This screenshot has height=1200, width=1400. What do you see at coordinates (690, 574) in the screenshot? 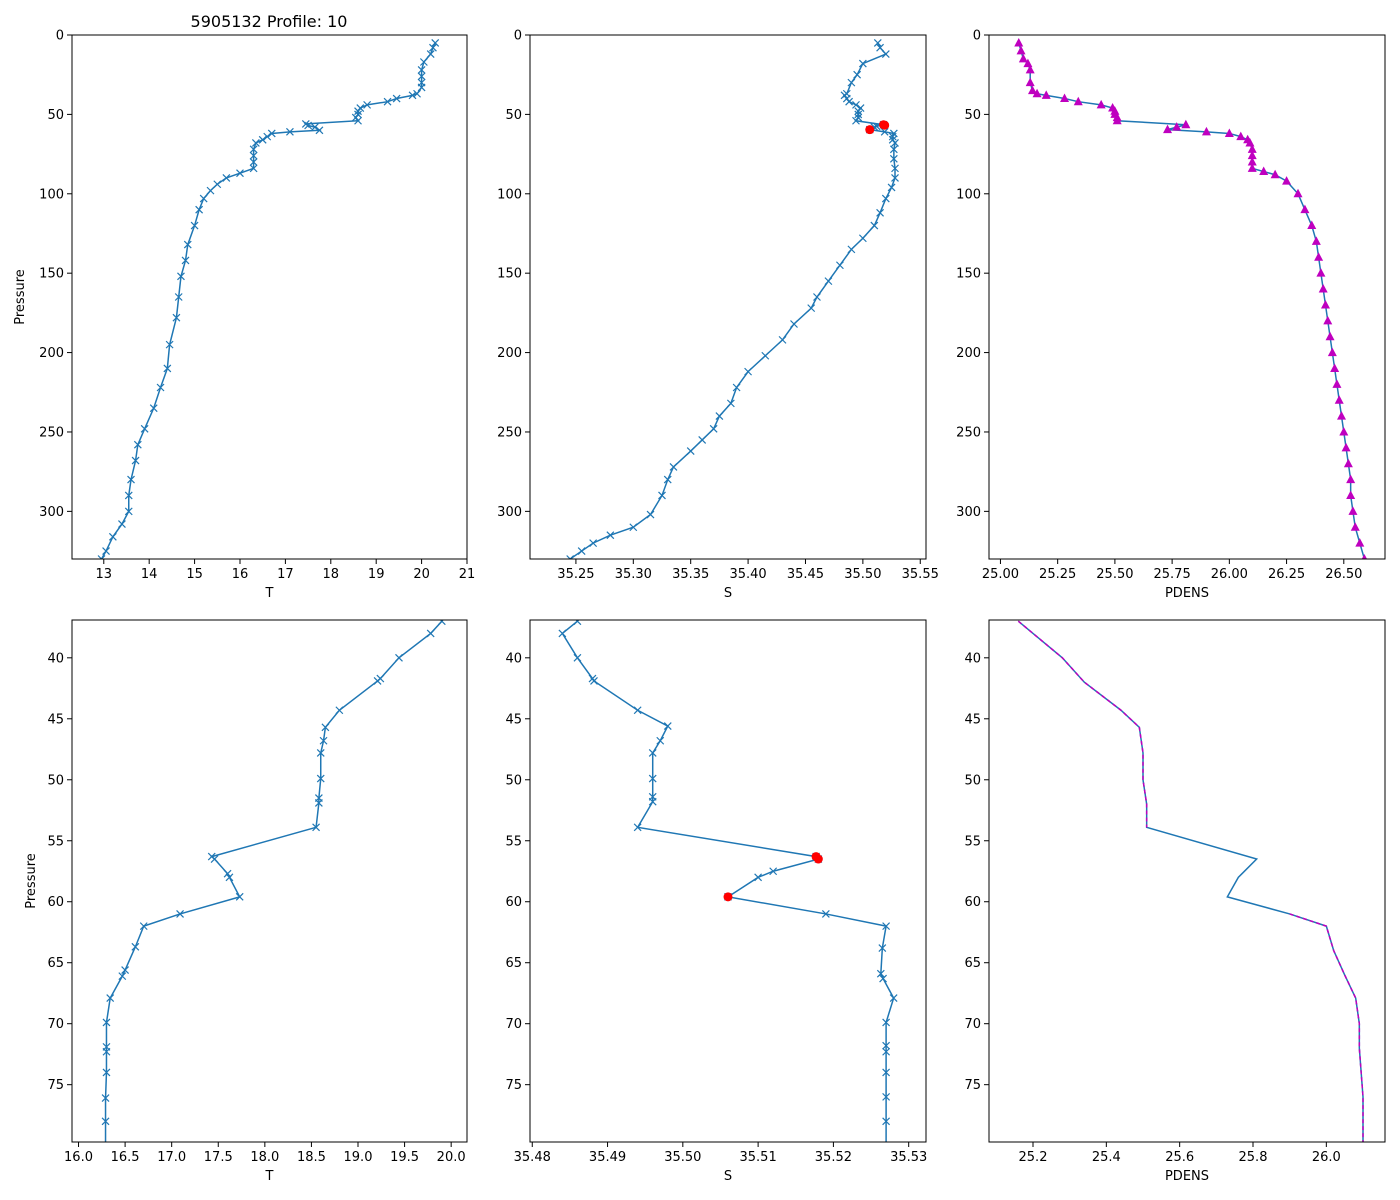
I see `x-tick-label: 35.35` at bounding box center [690, 574].